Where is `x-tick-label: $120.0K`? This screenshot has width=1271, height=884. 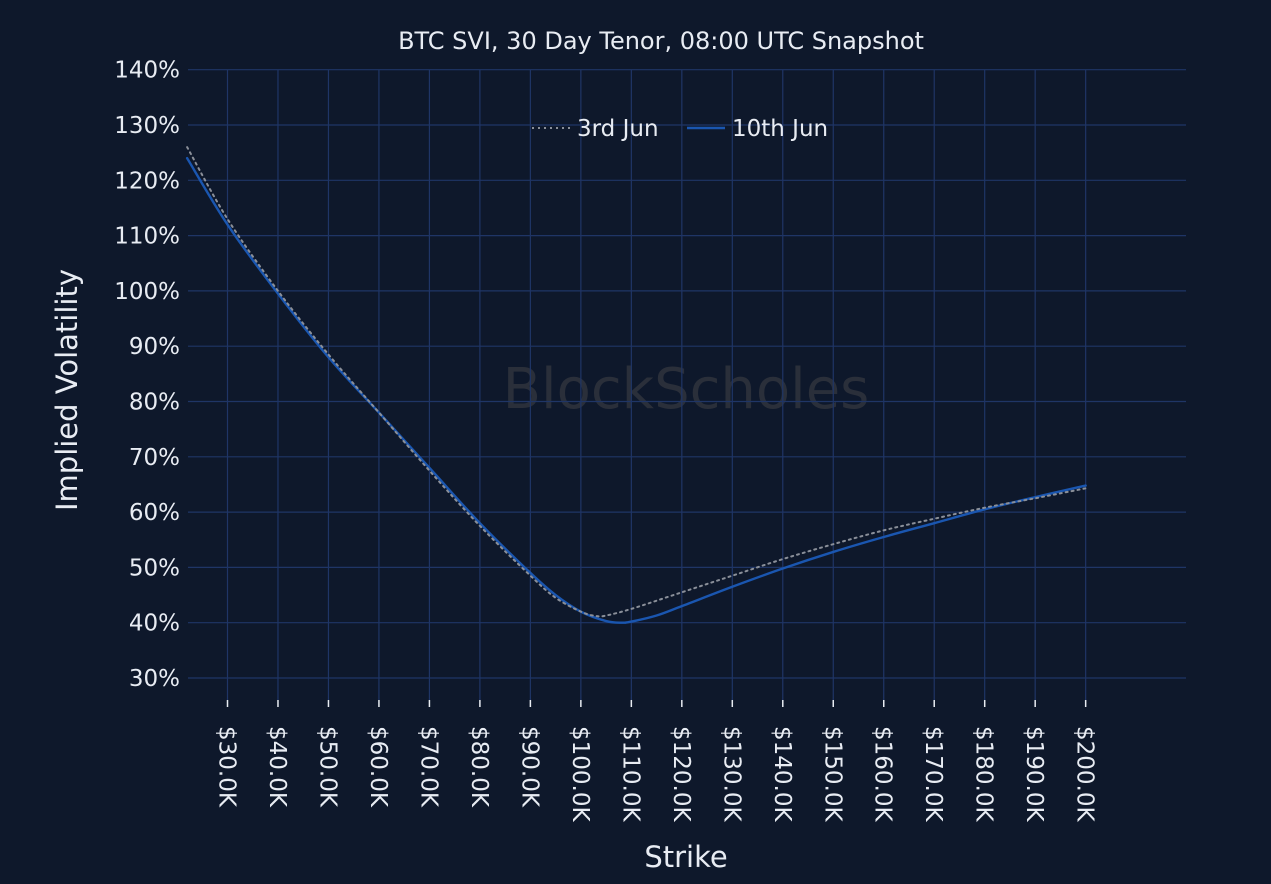
x-tick-label: $120.0K is located at coordinates (681, 774).